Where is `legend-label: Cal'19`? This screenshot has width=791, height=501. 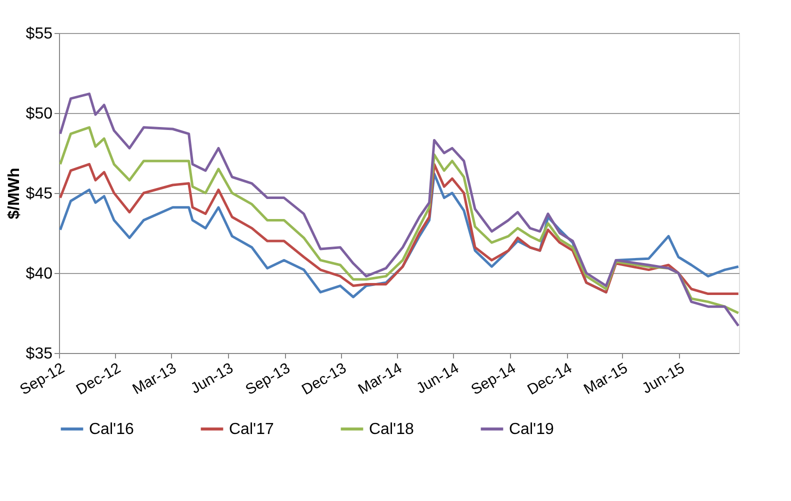 legend-label: Cal'19 is located at coordinates (531, 429).